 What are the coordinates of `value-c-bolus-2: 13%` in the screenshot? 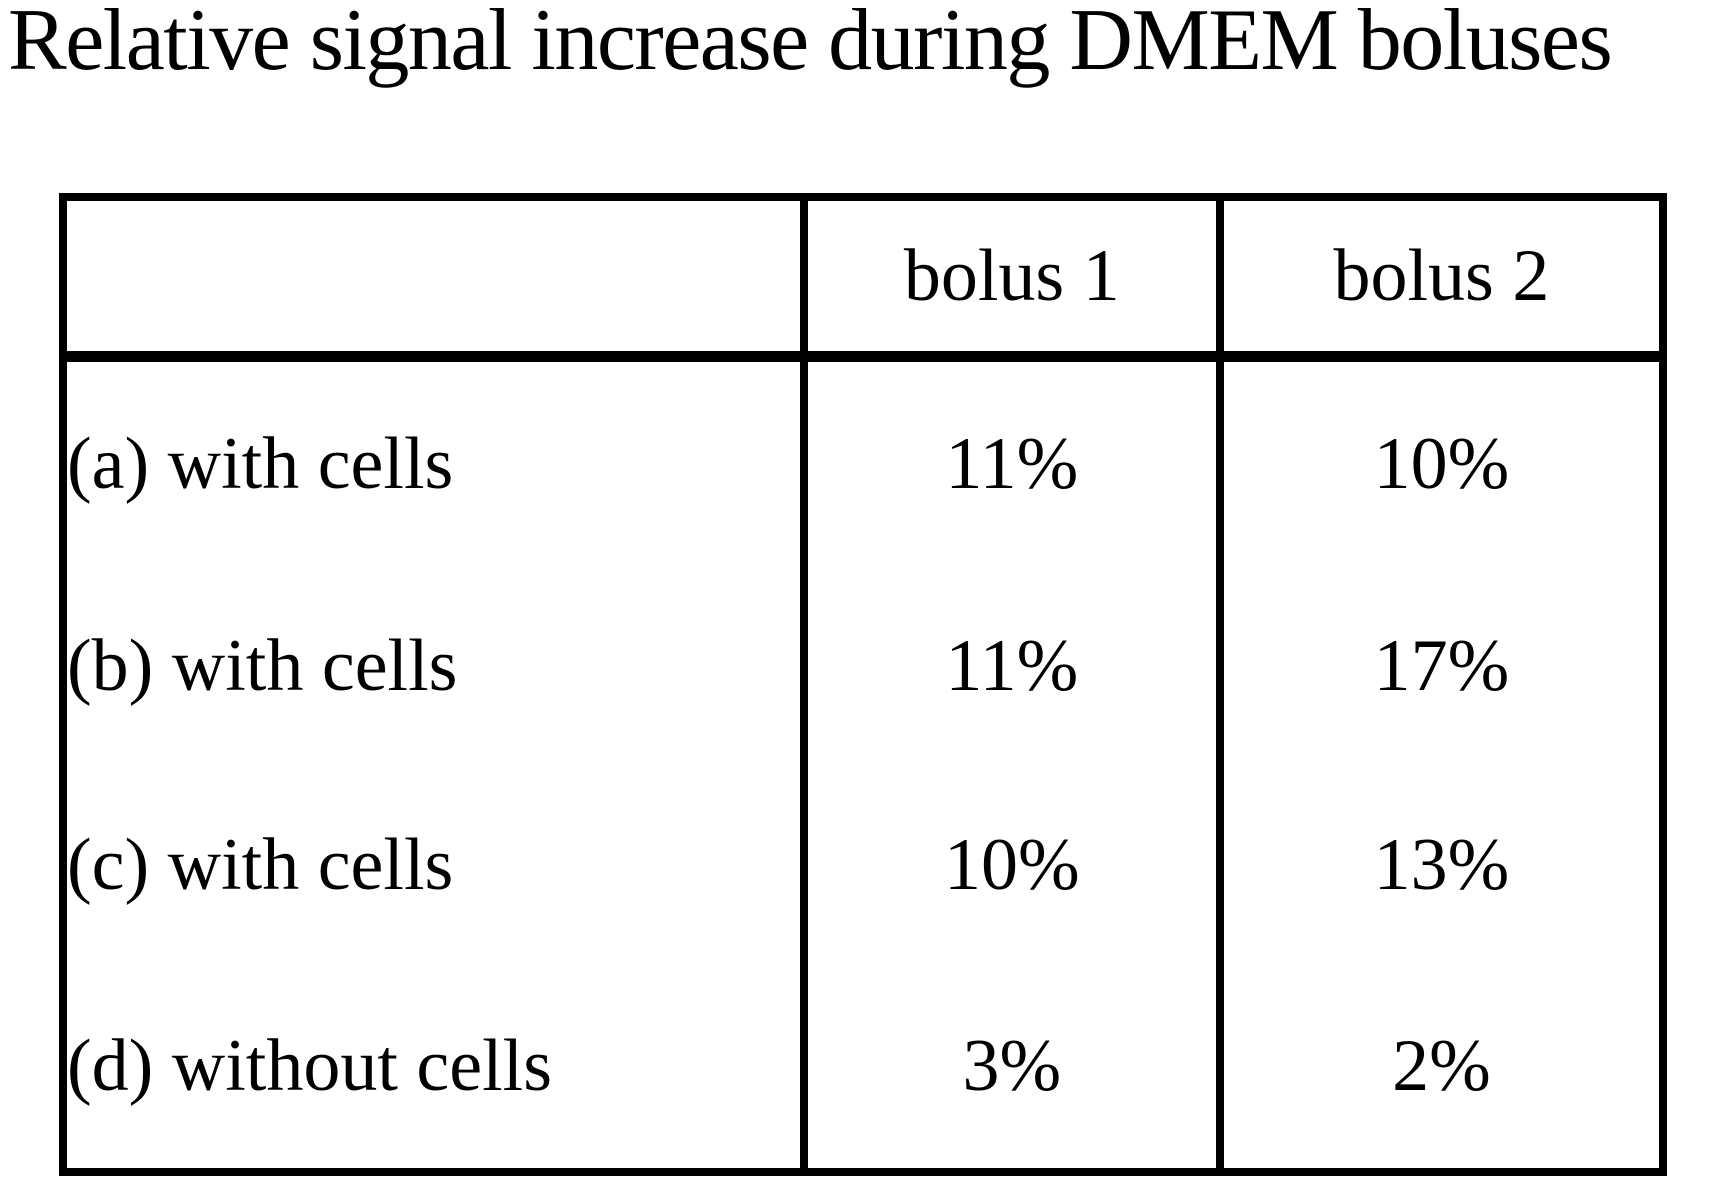 It's located at (1441, 865).